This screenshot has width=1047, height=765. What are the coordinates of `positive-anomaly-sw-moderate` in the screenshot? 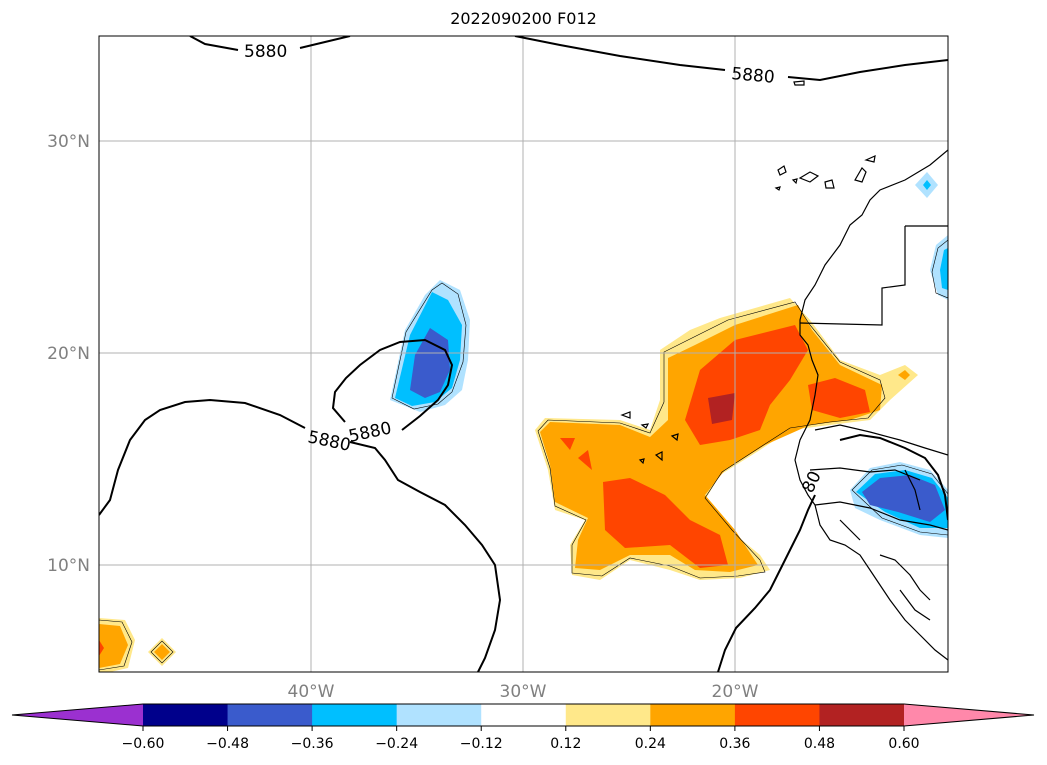 It's located at (113, 646).